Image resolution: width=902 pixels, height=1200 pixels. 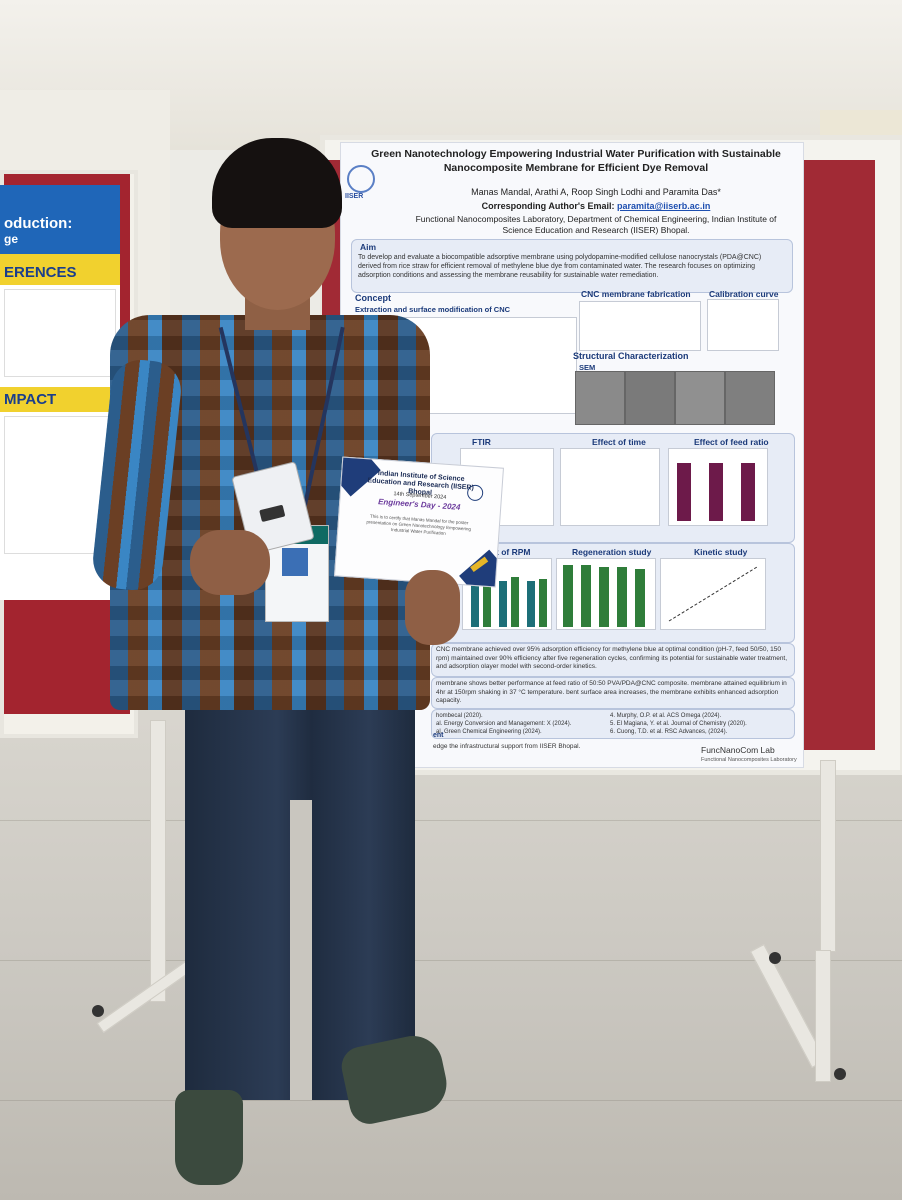 I want to click on lab-logo: FuncNanoCom Lab, so click(x=738, y=750).